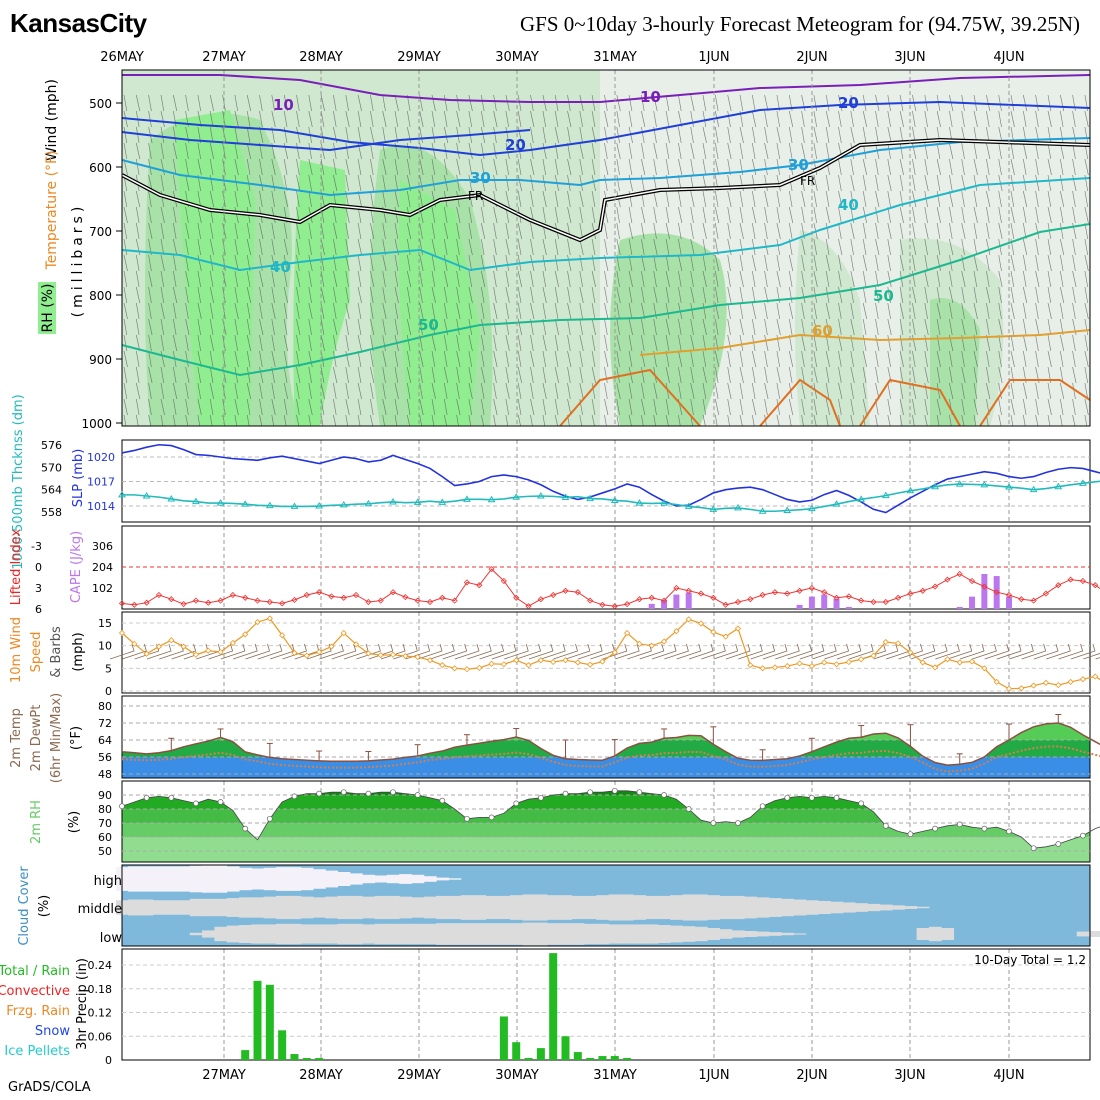 The image size is (1100, 1100). What do you see at coordinates (108, 1060) in the screenshot?
I see `precip-tick: 0` at bounding box center [108, 1060].